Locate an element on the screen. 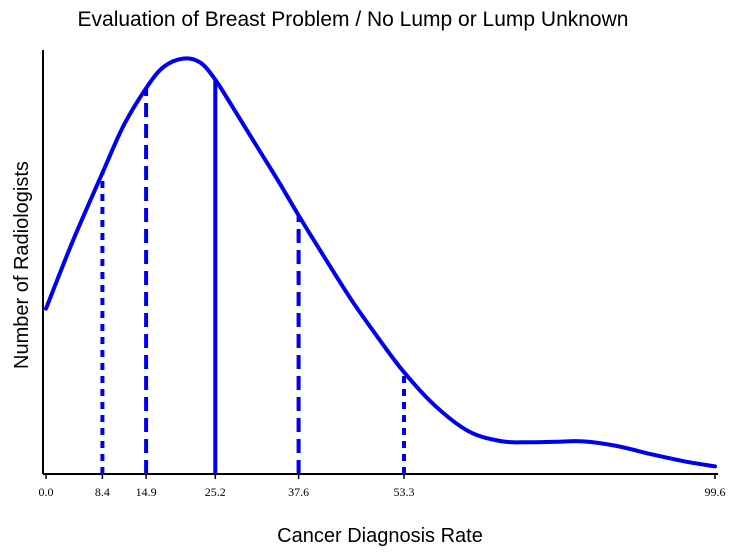  x-tick-labels: 0.0 8.4 14.9 25.2 37.6 53.3 99.6 is located at coordinates (382, 492).